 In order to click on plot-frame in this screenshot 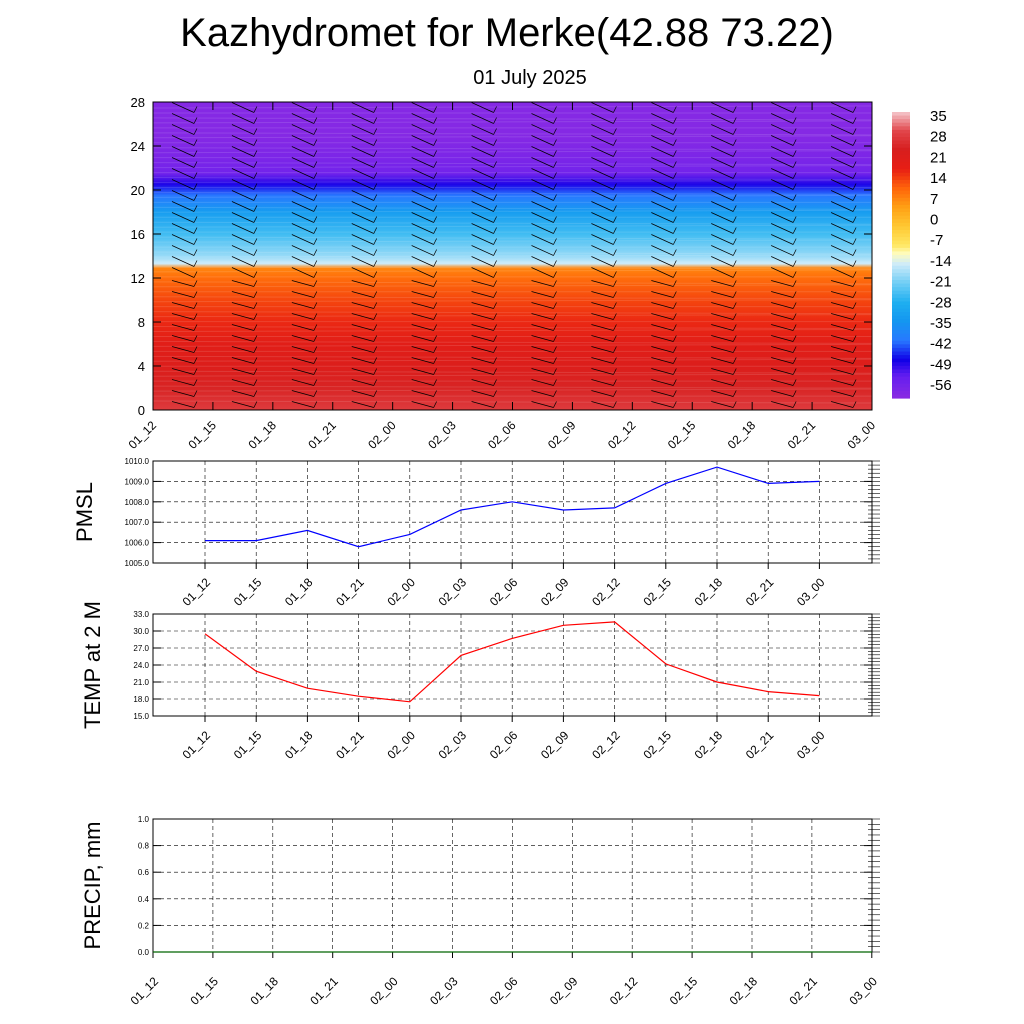, I will do `click(512, 512)`.